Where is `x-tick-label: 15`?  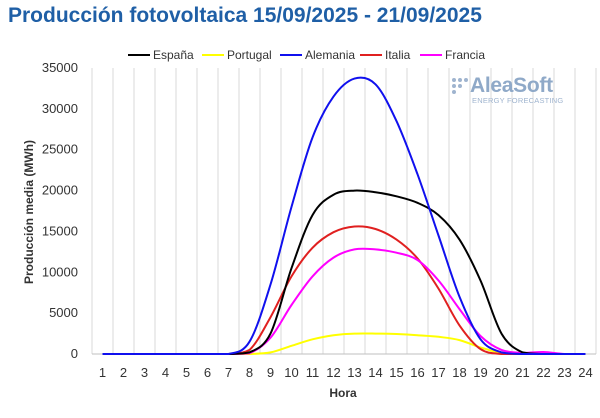
x-tick-label: 15 is located at coordinates (396, 372).